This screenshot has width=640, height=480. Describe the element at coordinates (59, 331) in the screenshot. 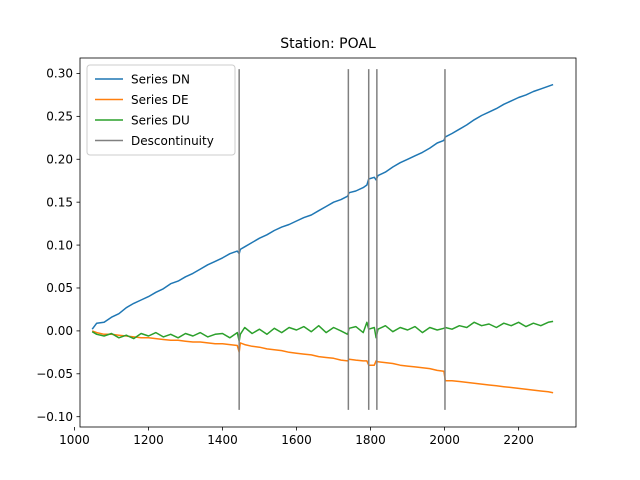

I see `y-tick-label: 0.00` at that location.